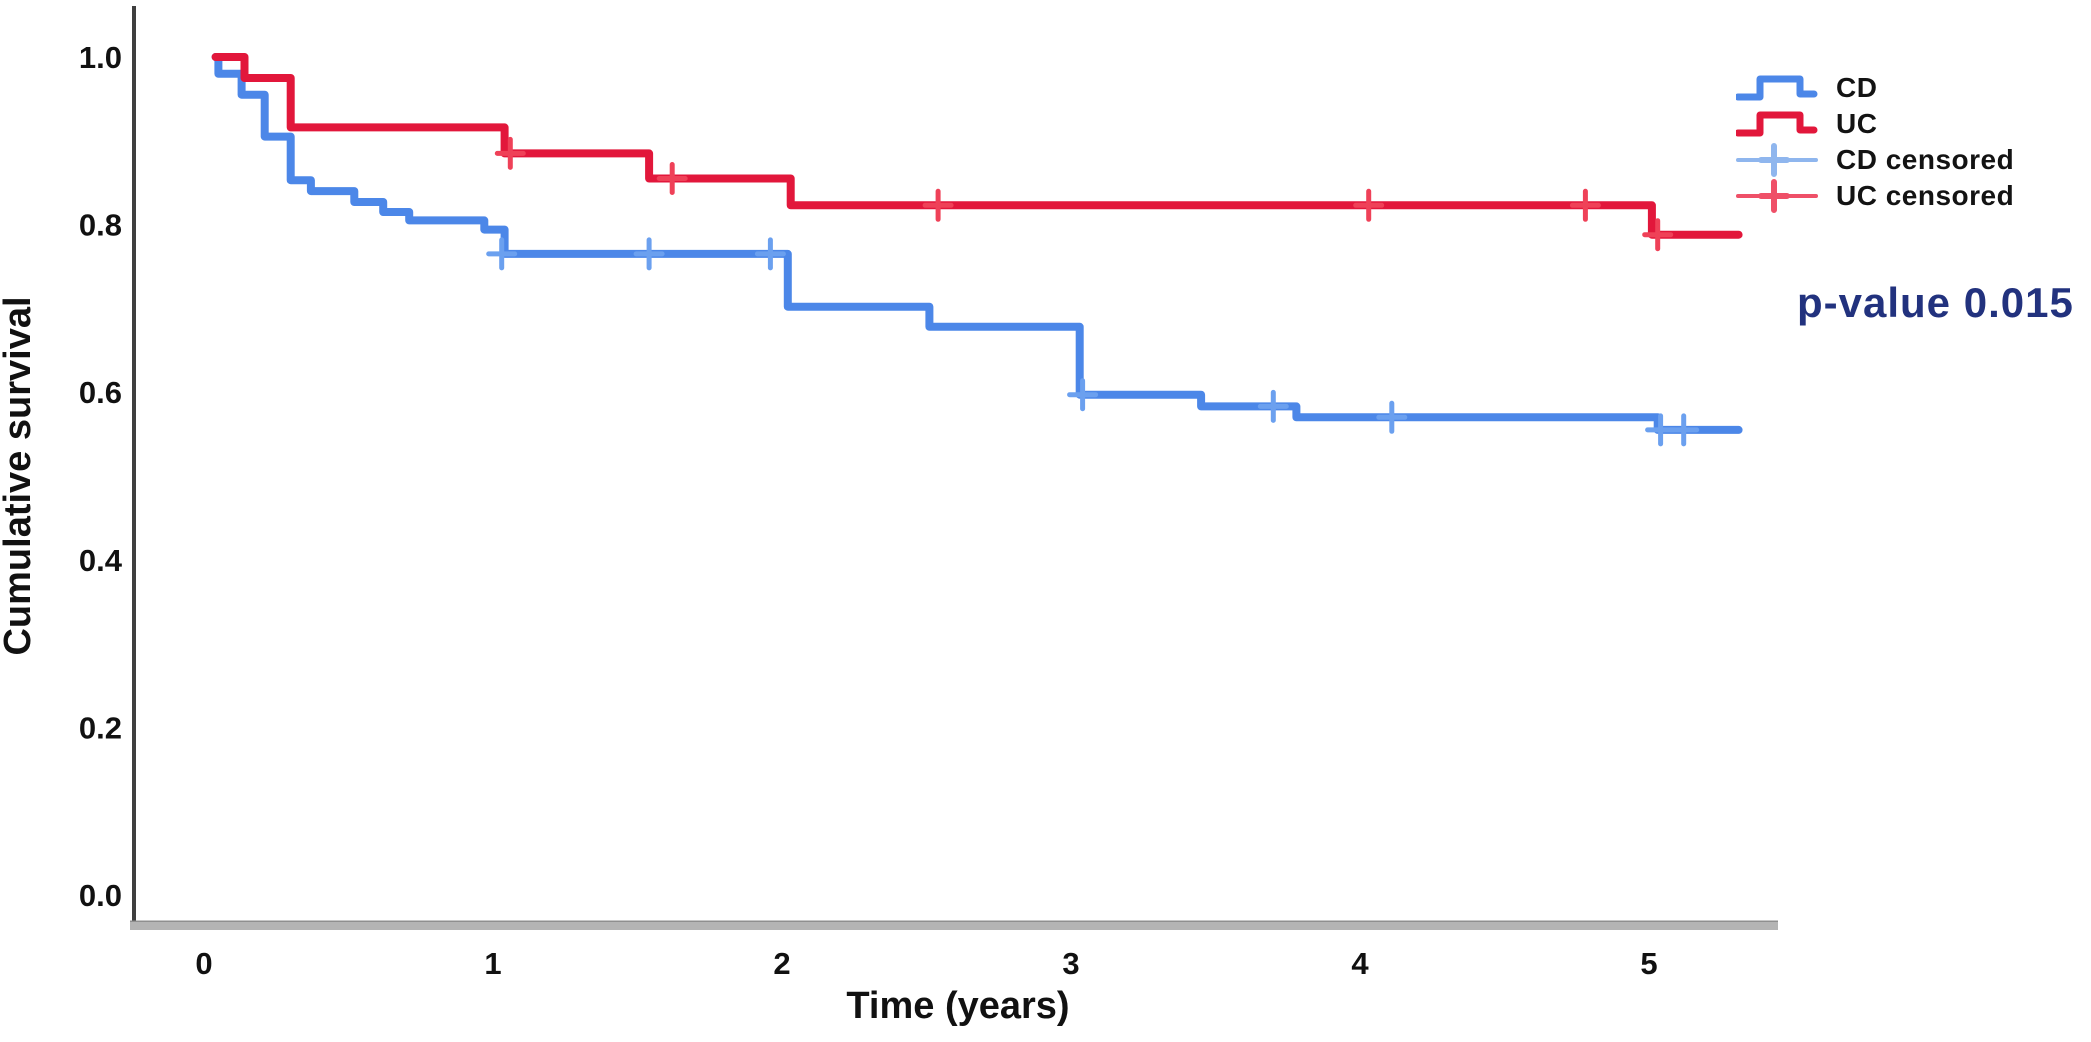  What do you see at coordinates (926, 963) in the screenshot?
I see `x-tick-labels: 0 1 2 3 4 5` at bounding box center [926, 963].